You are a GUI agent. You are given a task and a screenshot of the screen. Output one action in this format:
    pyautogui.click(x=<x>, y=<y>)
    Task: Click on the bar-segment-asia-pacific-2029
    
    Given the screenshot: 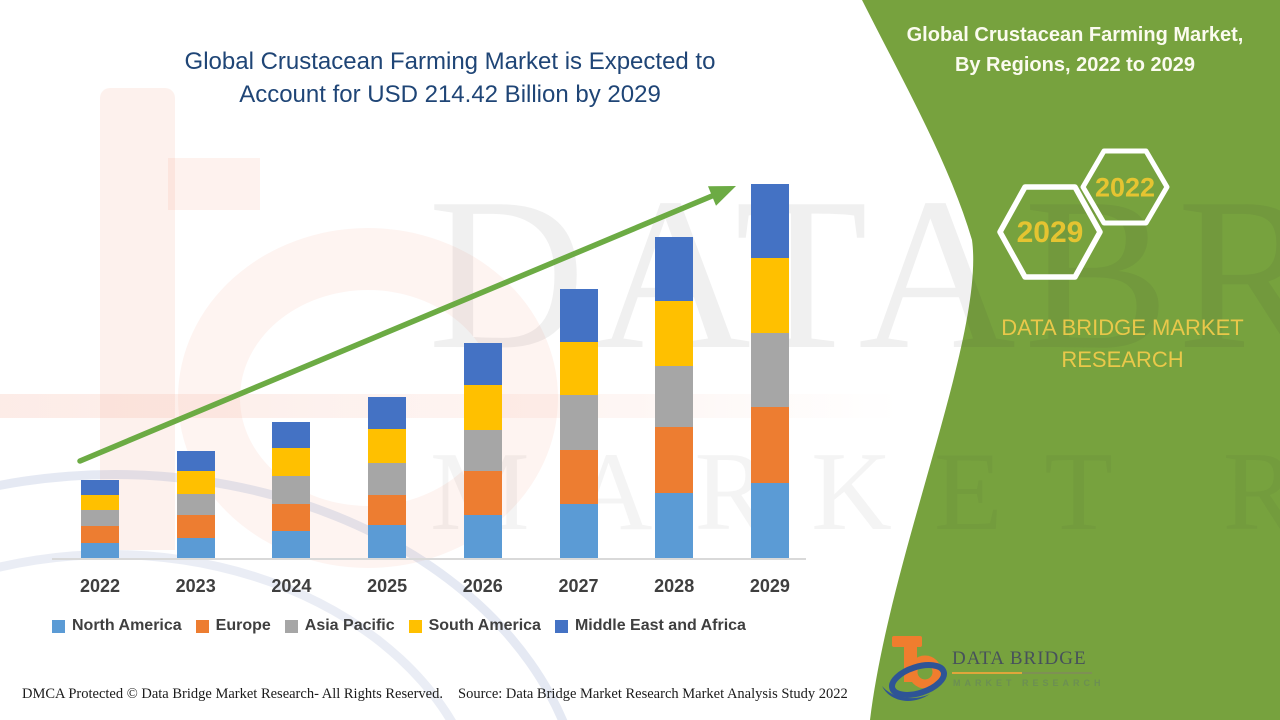 What is the action you would take?
    pyautogui.click(x=769, y=369)
    